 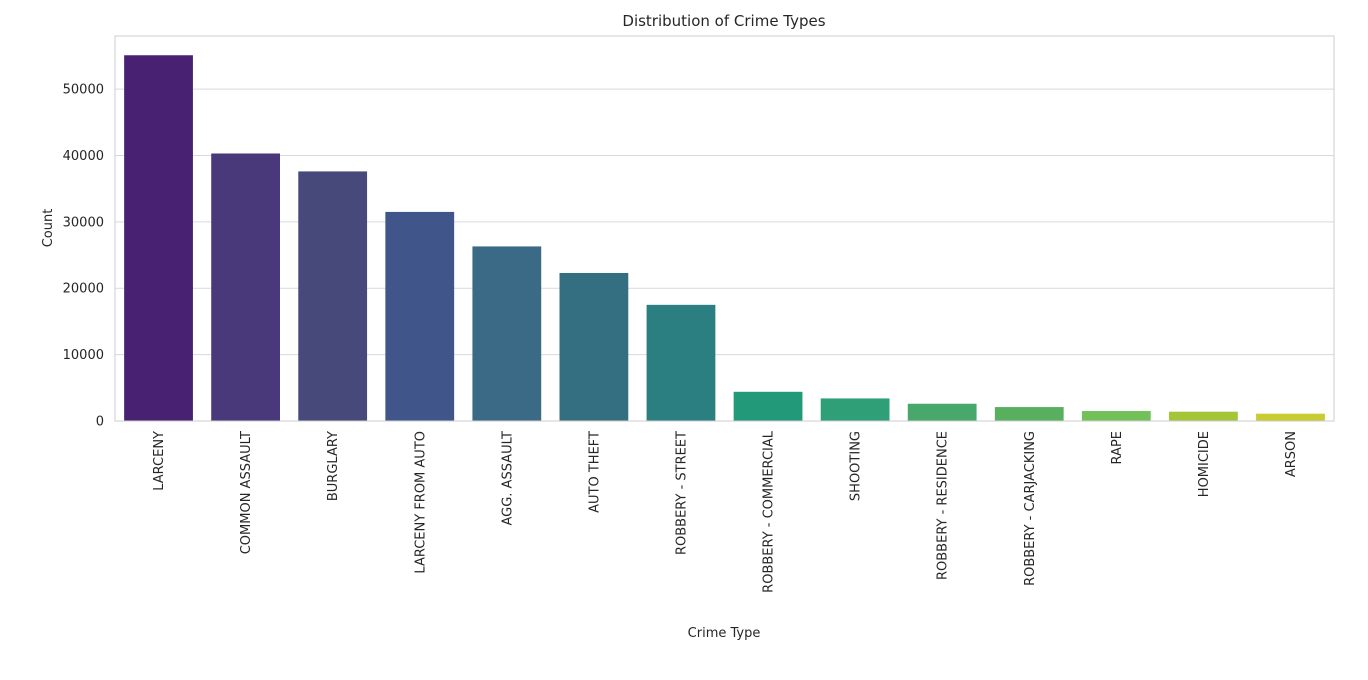 I want to click on bar-rape, so click(x=1116, y=416).